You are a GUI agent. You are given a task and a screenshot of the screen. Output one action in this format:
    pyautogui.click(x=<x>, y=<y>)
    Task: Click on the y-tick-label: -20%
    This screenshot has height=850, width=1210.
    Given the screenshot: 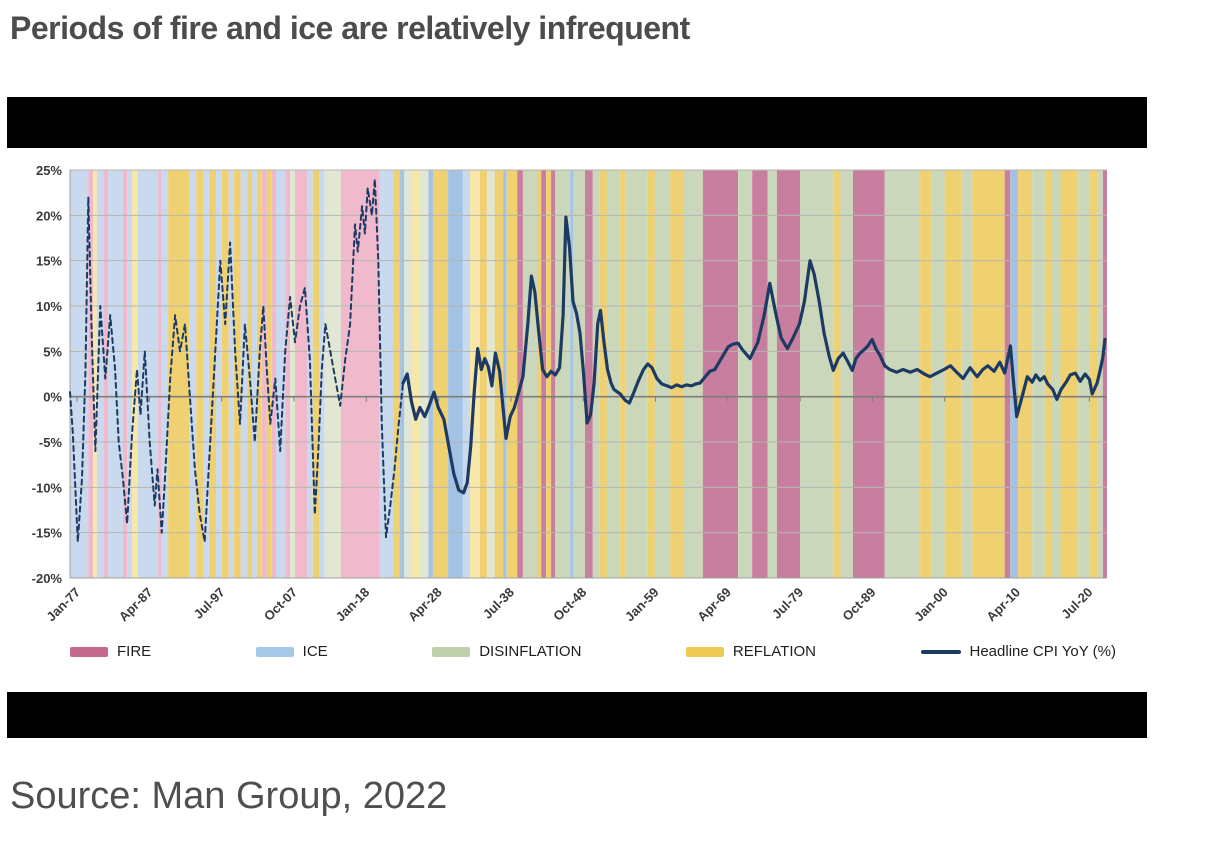 What is the action you would take?
    pyautogui.click(x=47, y=578)
    